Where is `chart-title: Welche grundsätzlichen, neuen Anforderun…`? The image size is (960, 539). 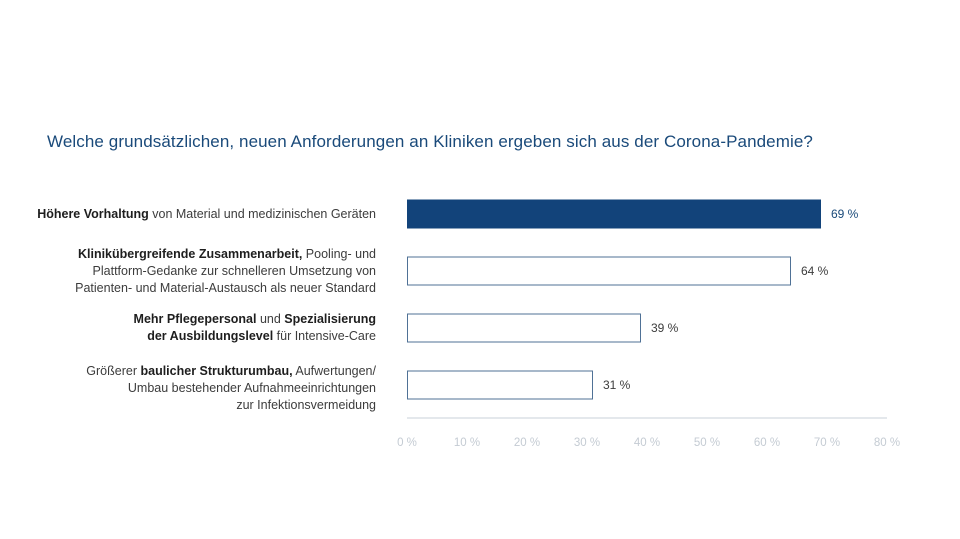
chart-title: Welche grundsätzlichen, neuen Anforderun… is located at coordinates (430, 141).